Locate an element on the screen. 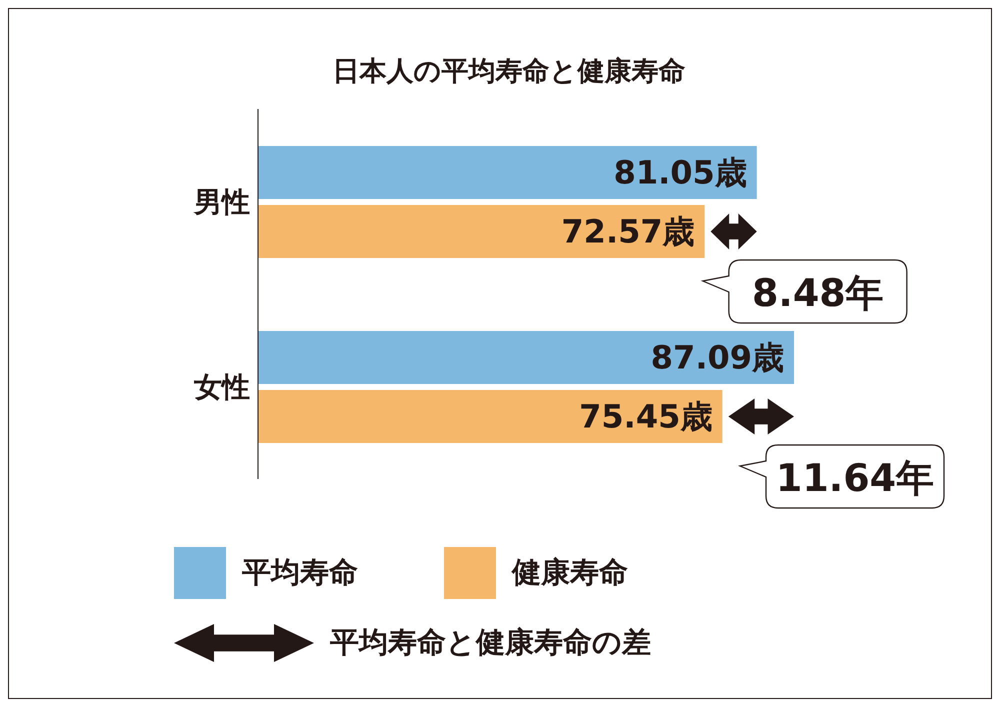 The width and height of the screenshot is (1000, 707). data-label: 81.05歳 is located at coordinates (680, 173).